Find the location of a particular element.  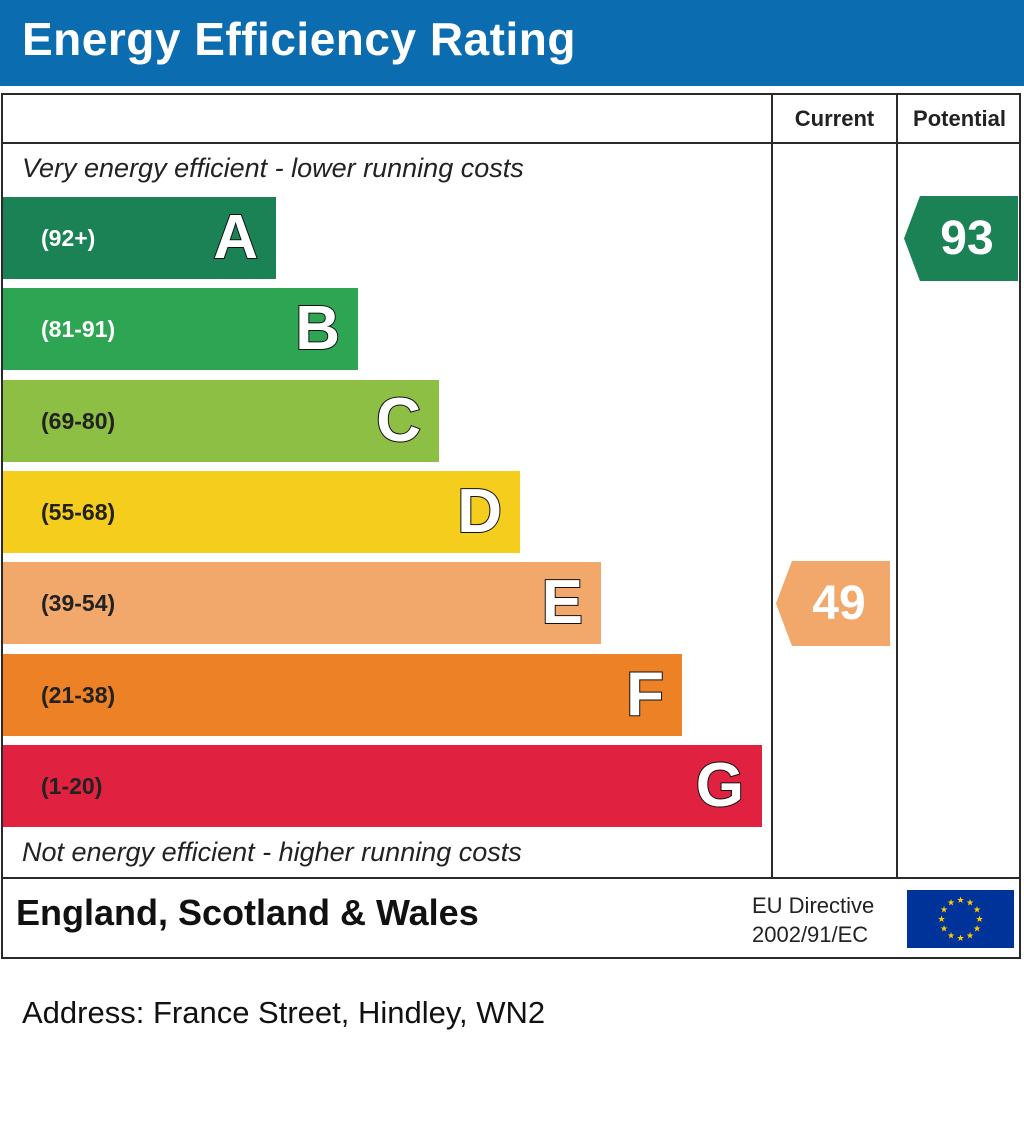

band-letter-f: F is located at coordinates (645, 694).